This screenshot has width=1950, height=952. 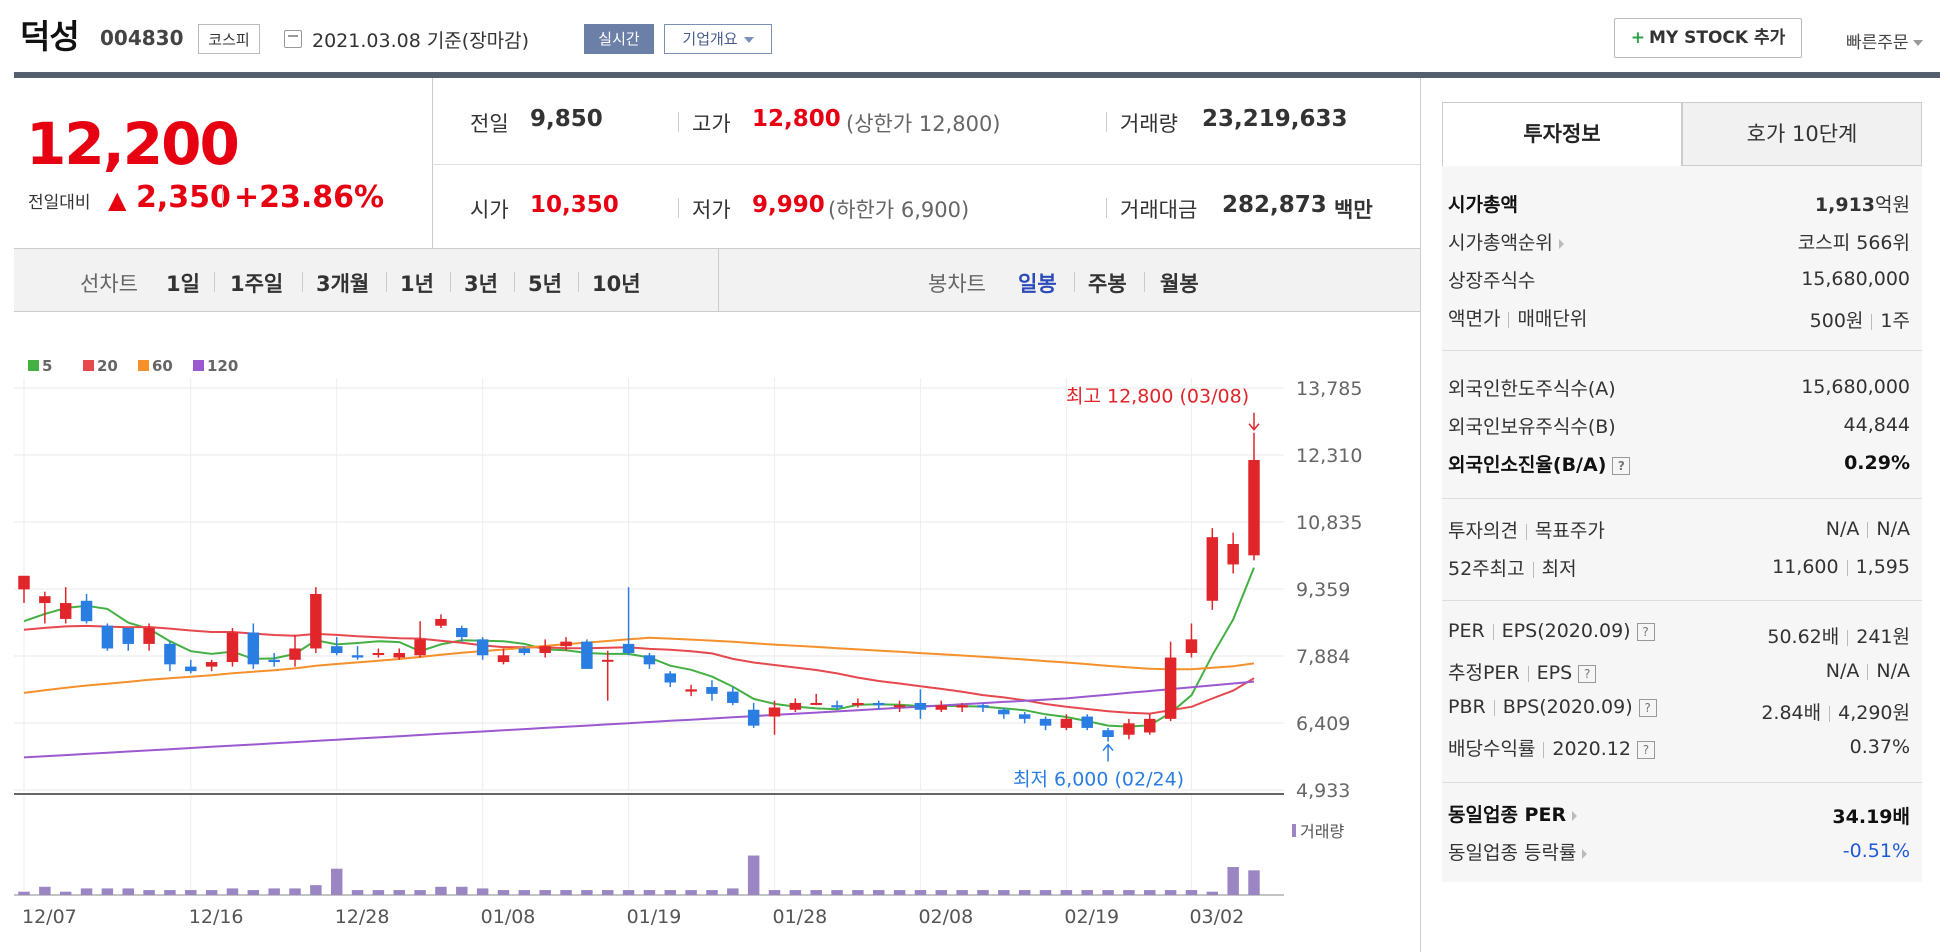 I want to click on 52w-value: 11,600 1,595, so click(x=1841, y=567).